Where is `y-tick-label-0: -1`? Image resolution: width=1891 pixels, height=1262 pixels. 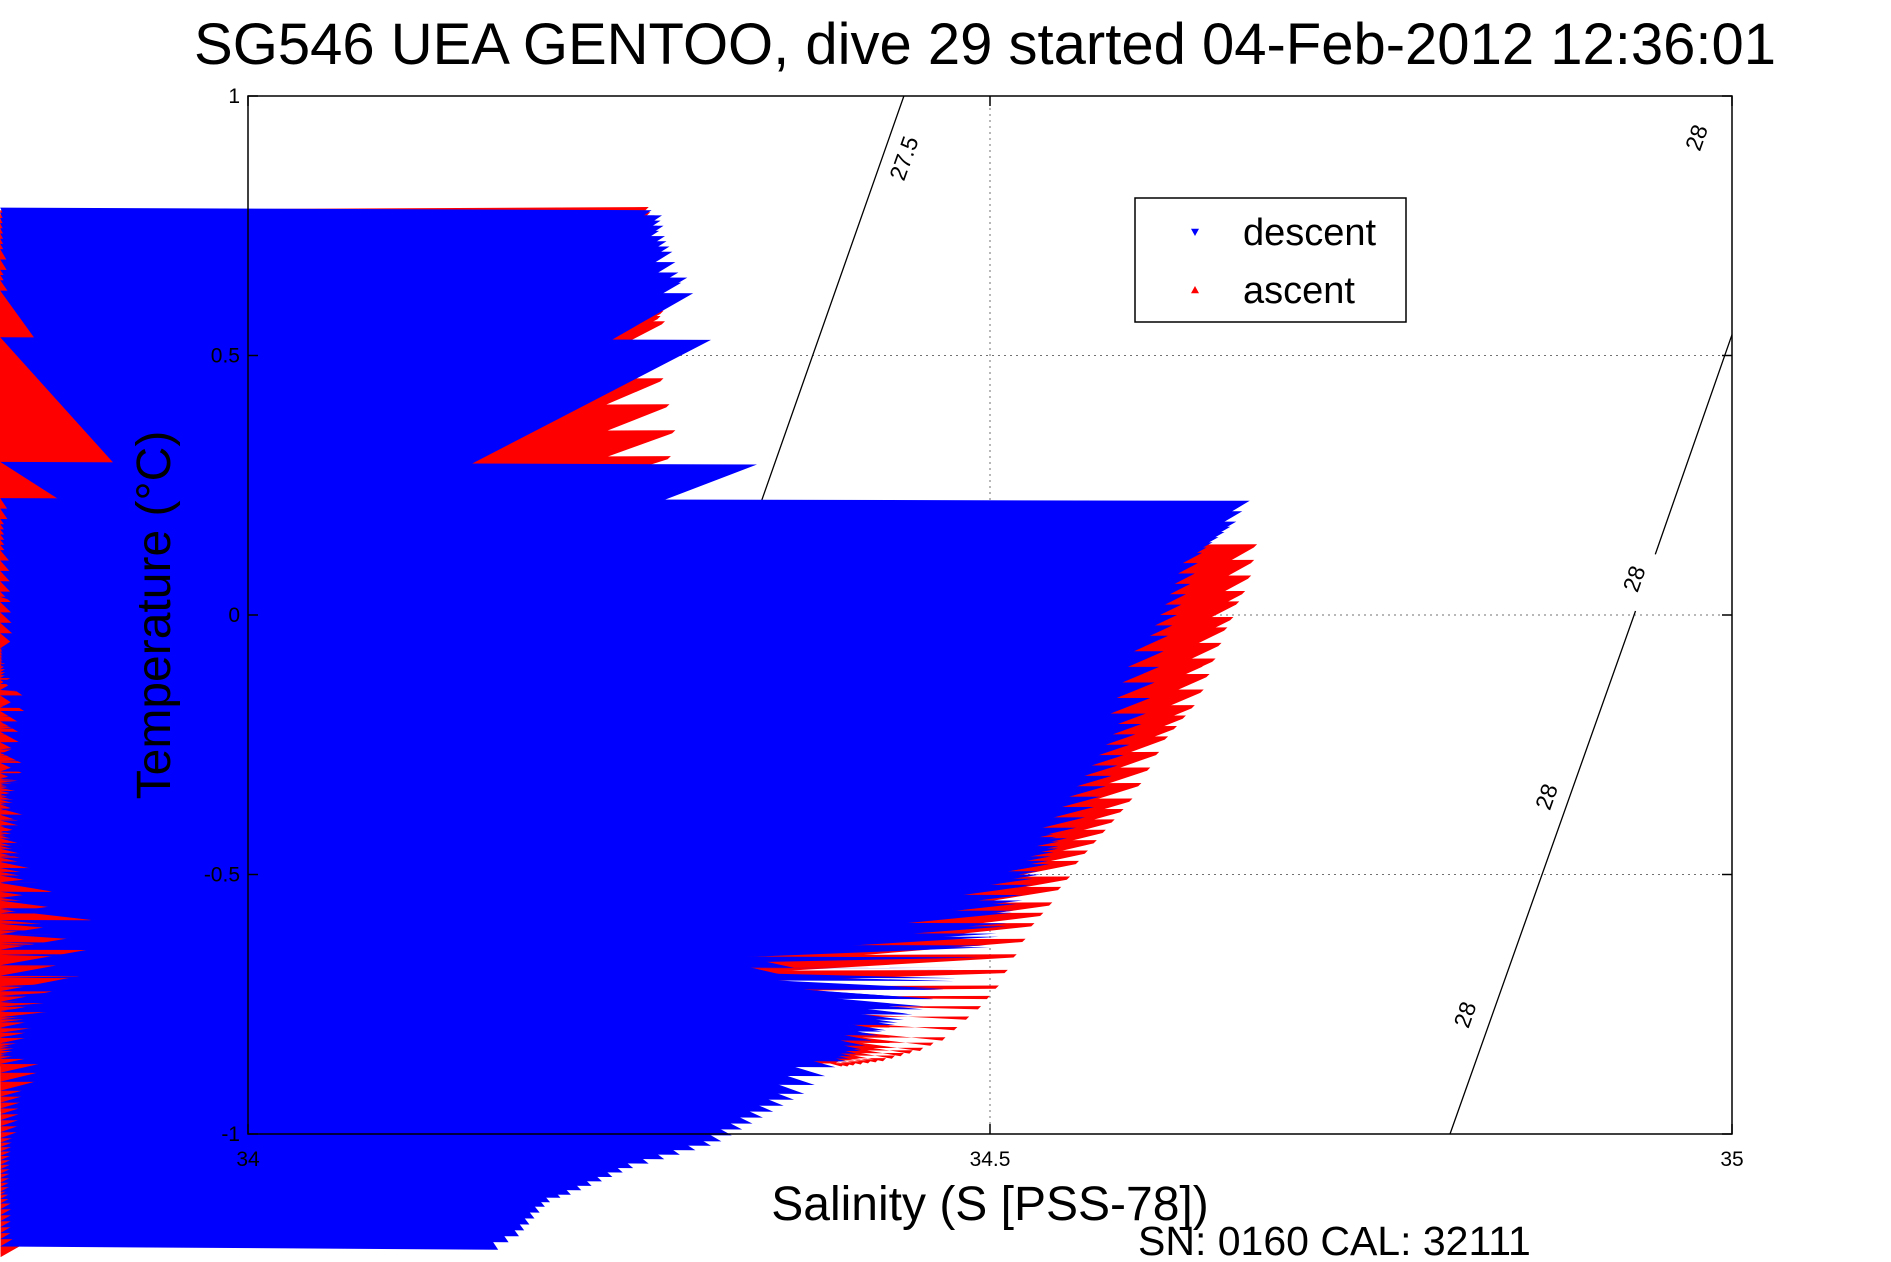
y-tick-label-0: -1 is located at coordinates (230, 1134).